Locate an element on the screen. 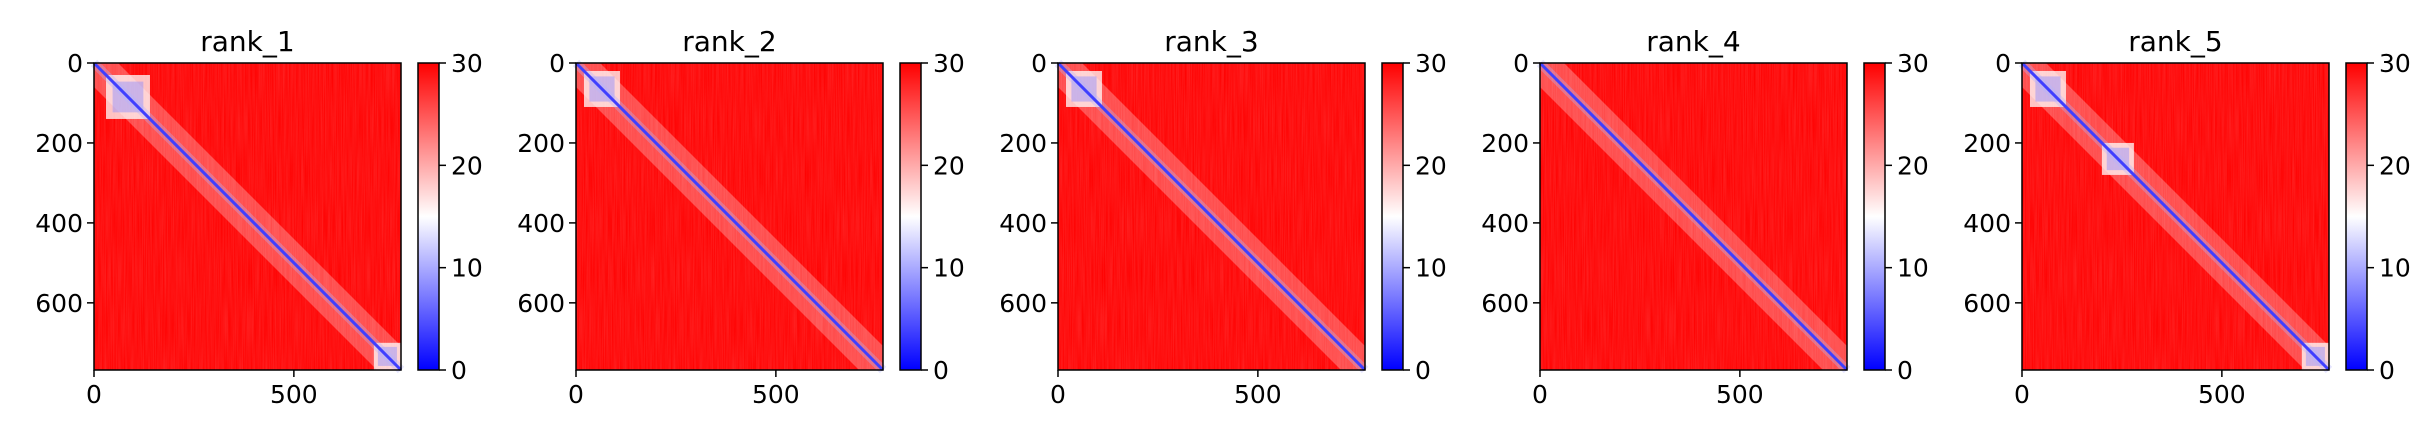 This screenshot has width=2435, height=438. chart-title: rank_3 is located at coordinates (1211, 41).